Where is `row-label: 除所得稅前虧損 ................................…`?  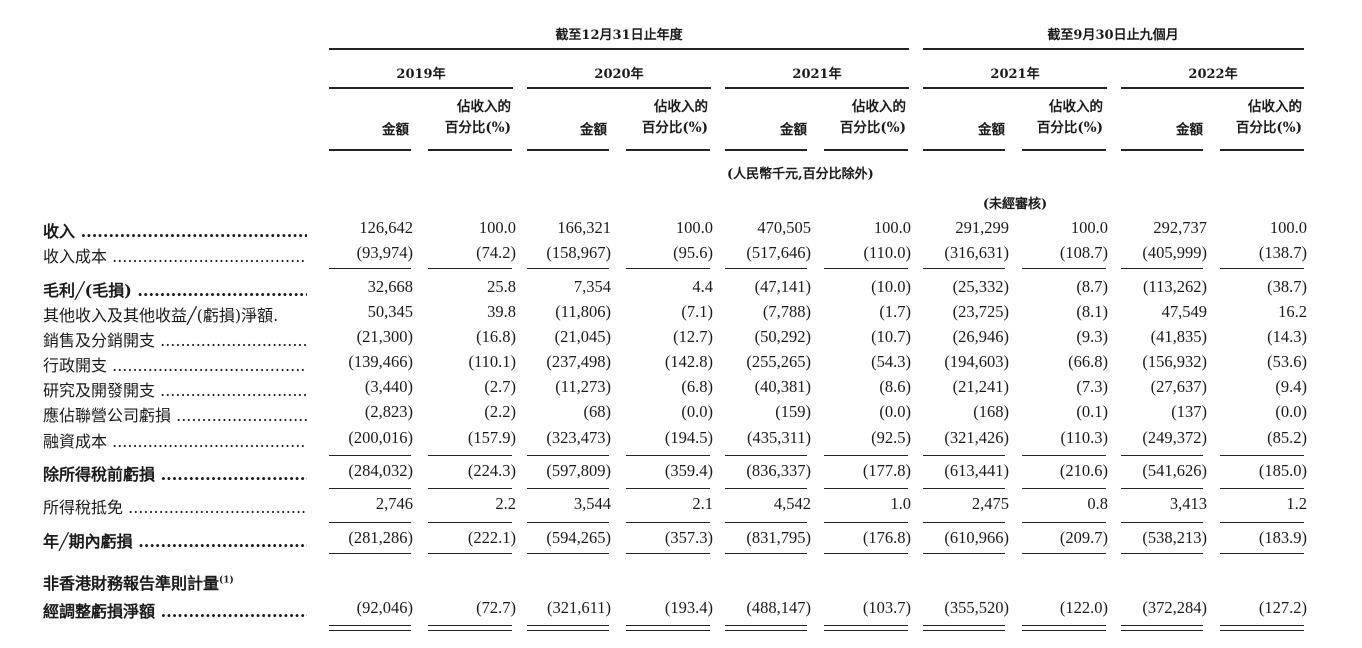
row-label: 除所得稅前虧損 ................................… is located at coordinates (175, 473).